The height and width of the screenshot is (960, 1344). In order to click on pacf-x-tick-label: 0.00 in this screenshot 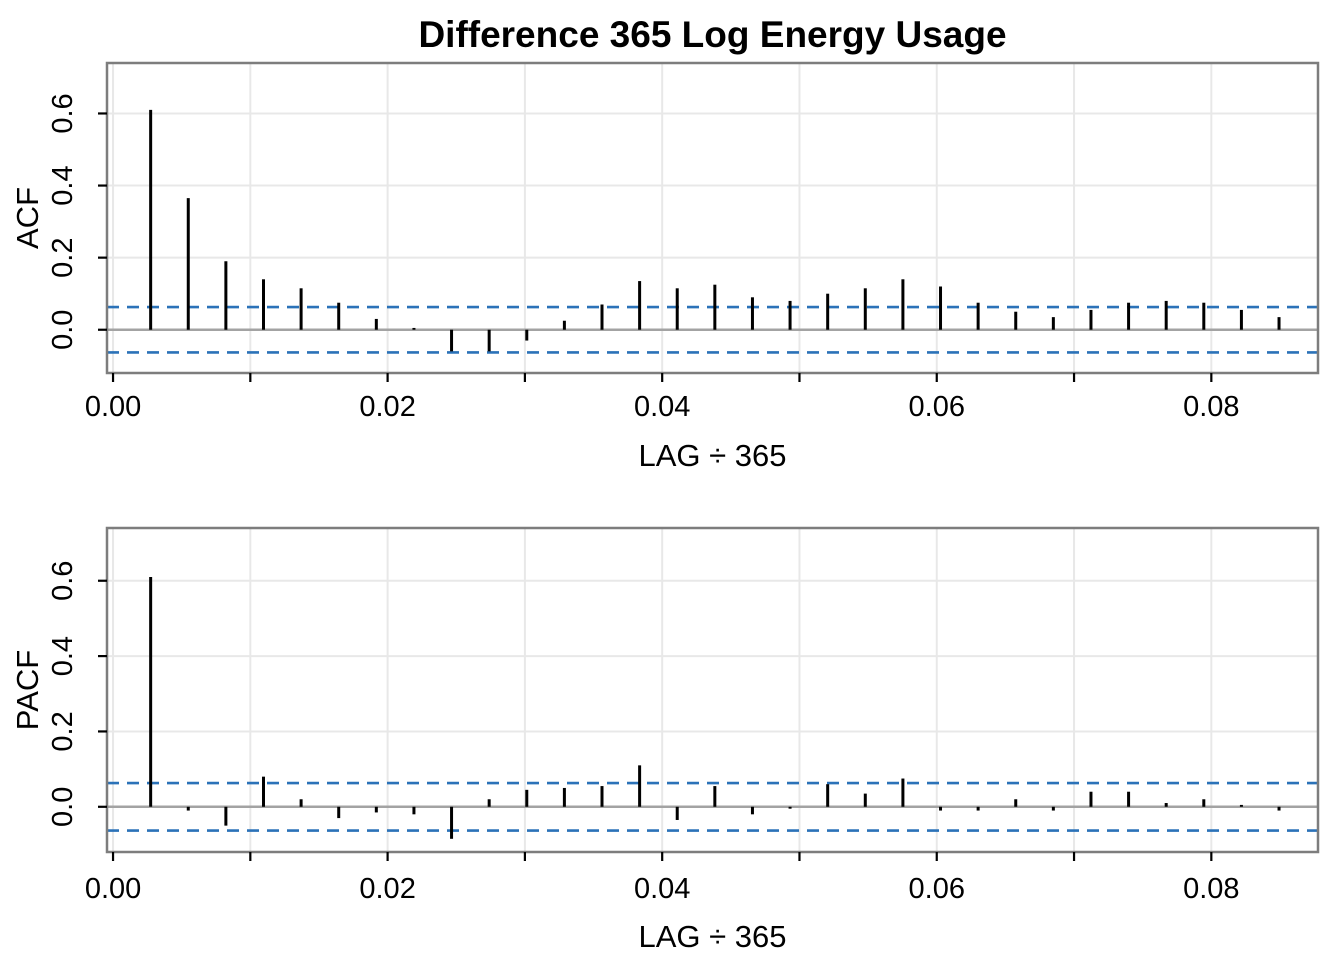, I will do `click(113, 889)`.